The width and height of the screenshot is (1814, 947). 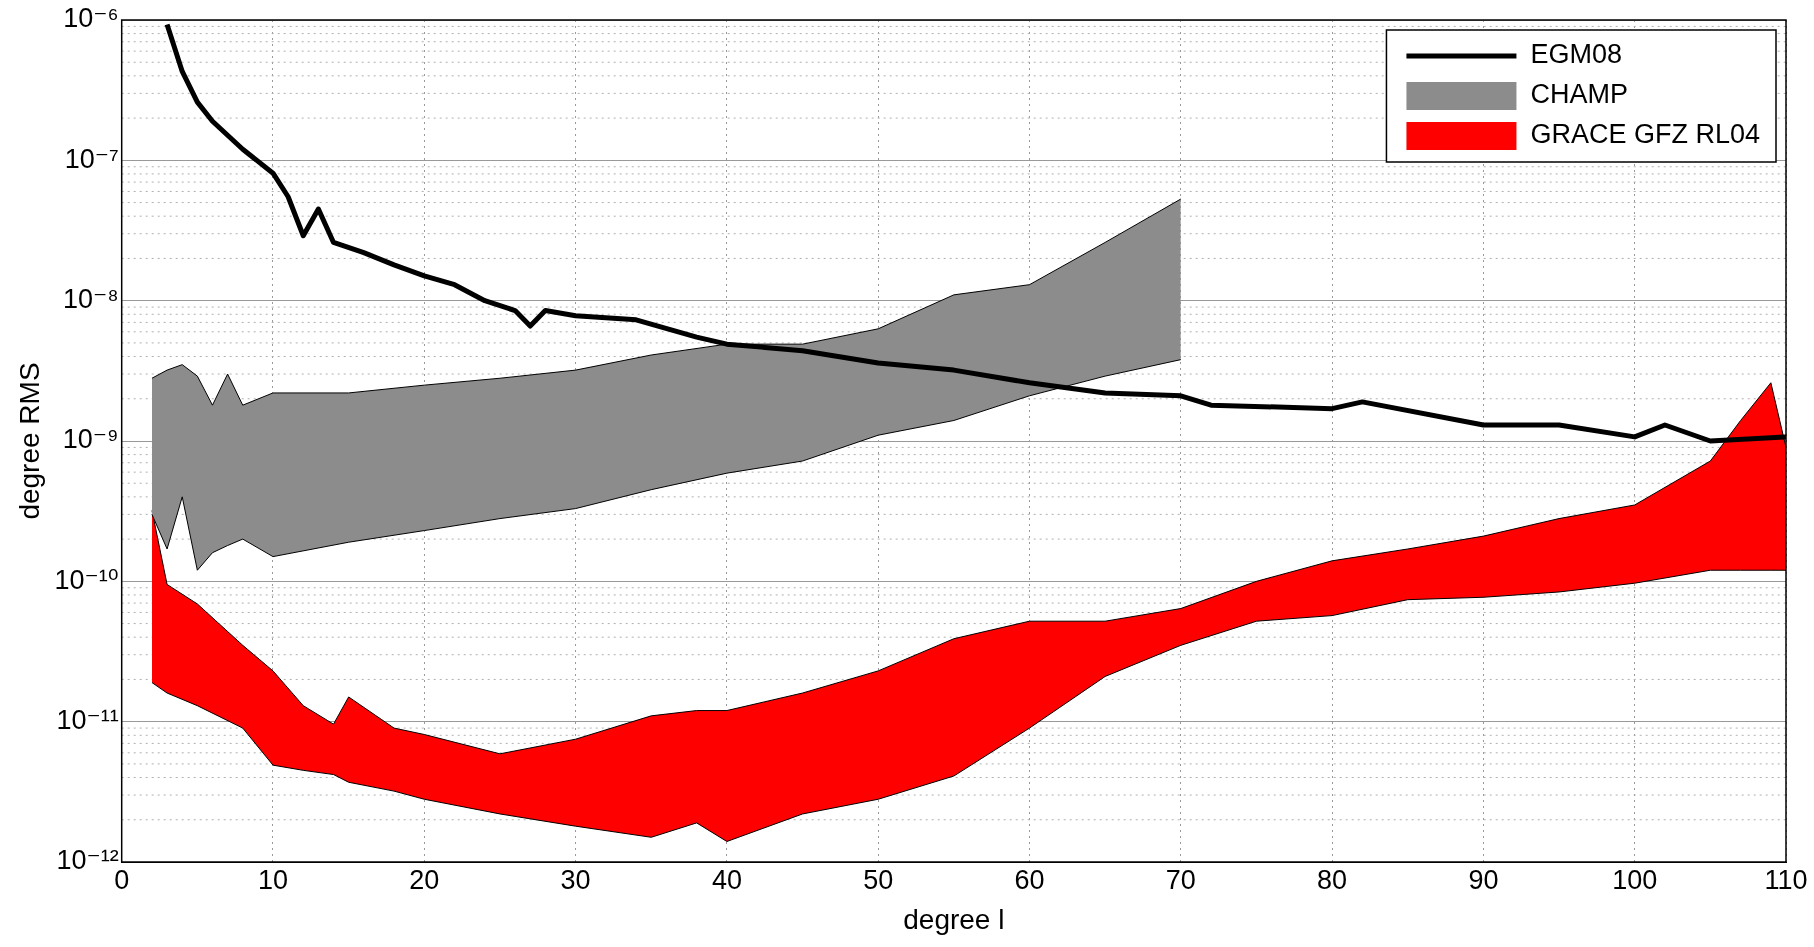 I want to click on x-tick-label: 70, so click(x=1180, y=879).